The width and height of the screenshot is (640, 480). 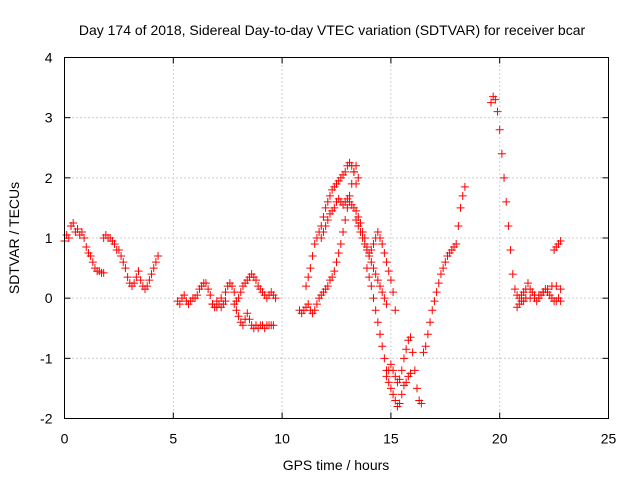 I want to click on series-arc-n, so click(x=539, y=297).